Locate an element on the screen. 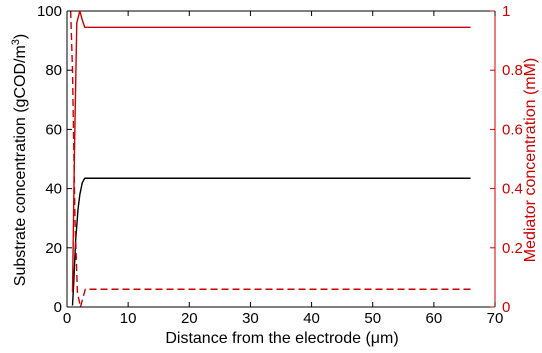  y-right-tick-label: 0.4 is located at coordinates (512, 189).